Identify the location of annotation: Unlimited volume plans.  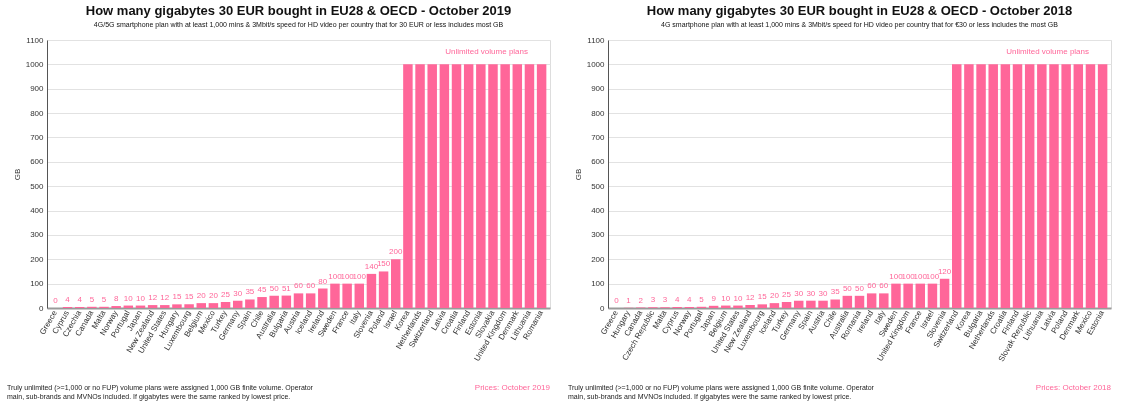
(1047, 51).